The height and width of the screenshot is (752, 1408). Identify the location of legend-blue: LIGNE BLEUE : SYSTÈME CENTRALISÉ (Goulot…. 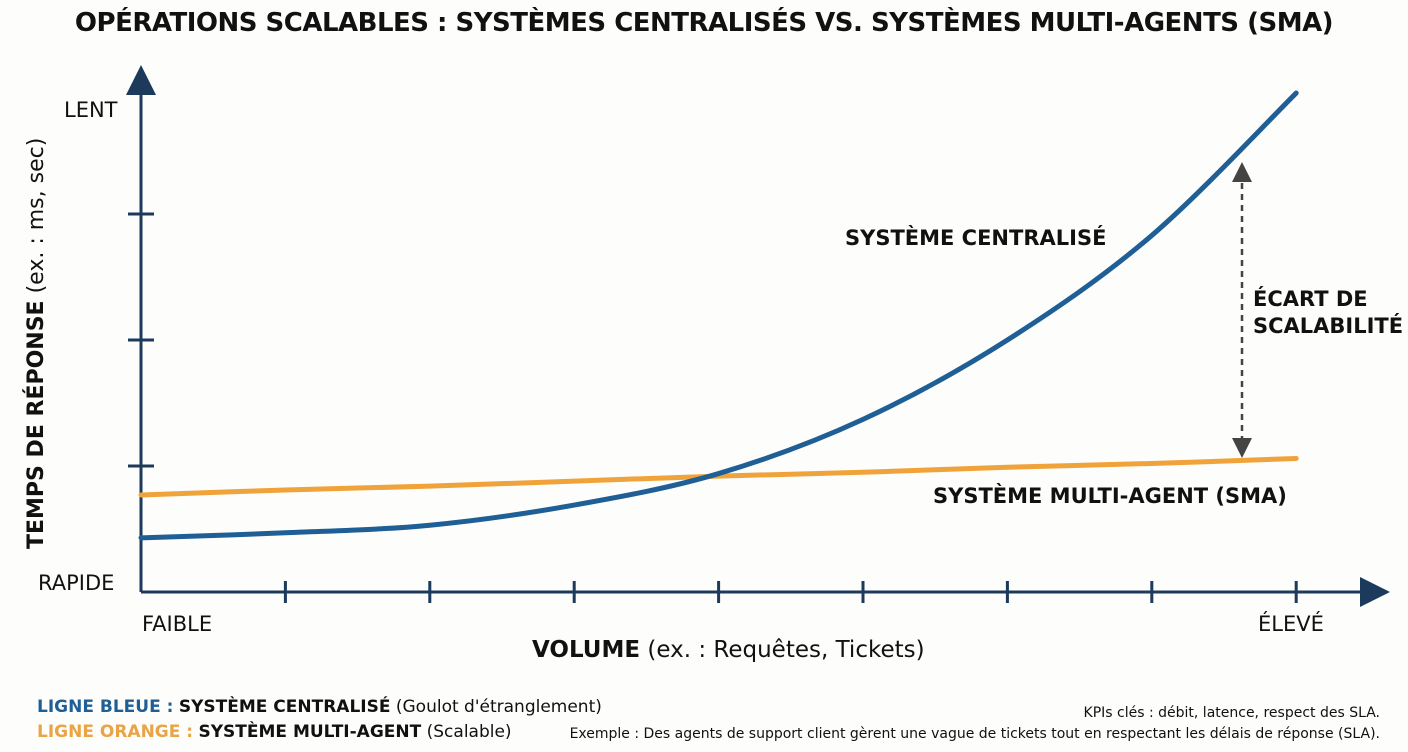
(319, 707).